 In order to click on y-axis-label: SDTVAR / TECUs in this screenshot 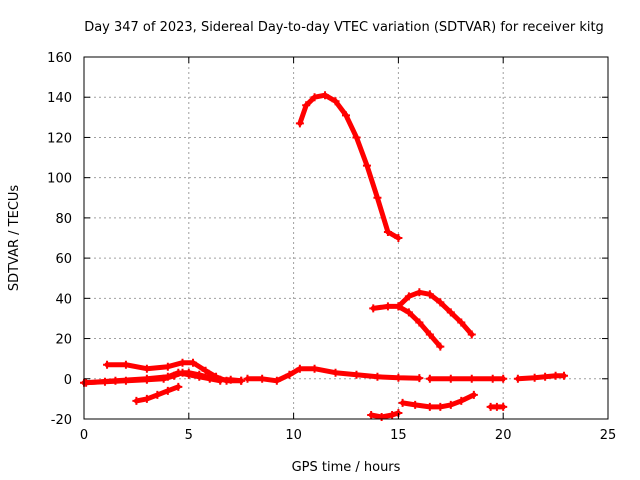, I will do `click(14, 238)`.